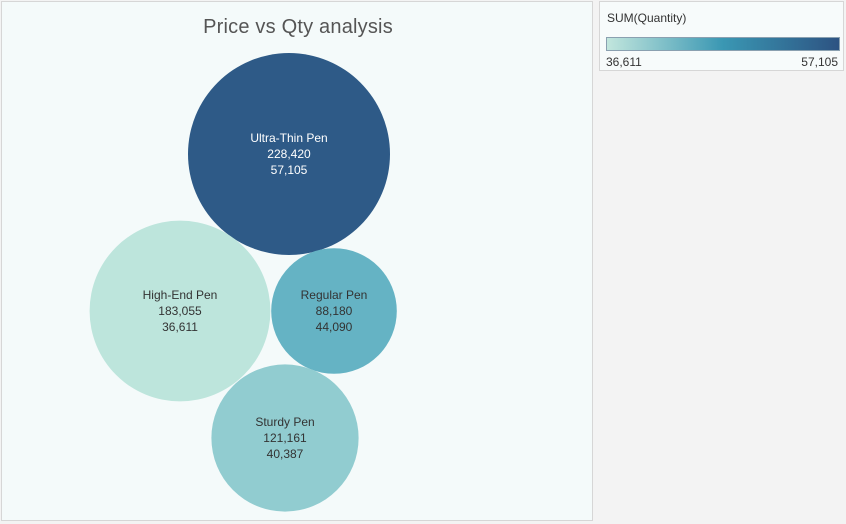 Image resolution: width=846 pixels, height=524 pixels. I want to click on bubble-high-end-pen: High-End Pen 183,055 36,611, so click(180, 311).